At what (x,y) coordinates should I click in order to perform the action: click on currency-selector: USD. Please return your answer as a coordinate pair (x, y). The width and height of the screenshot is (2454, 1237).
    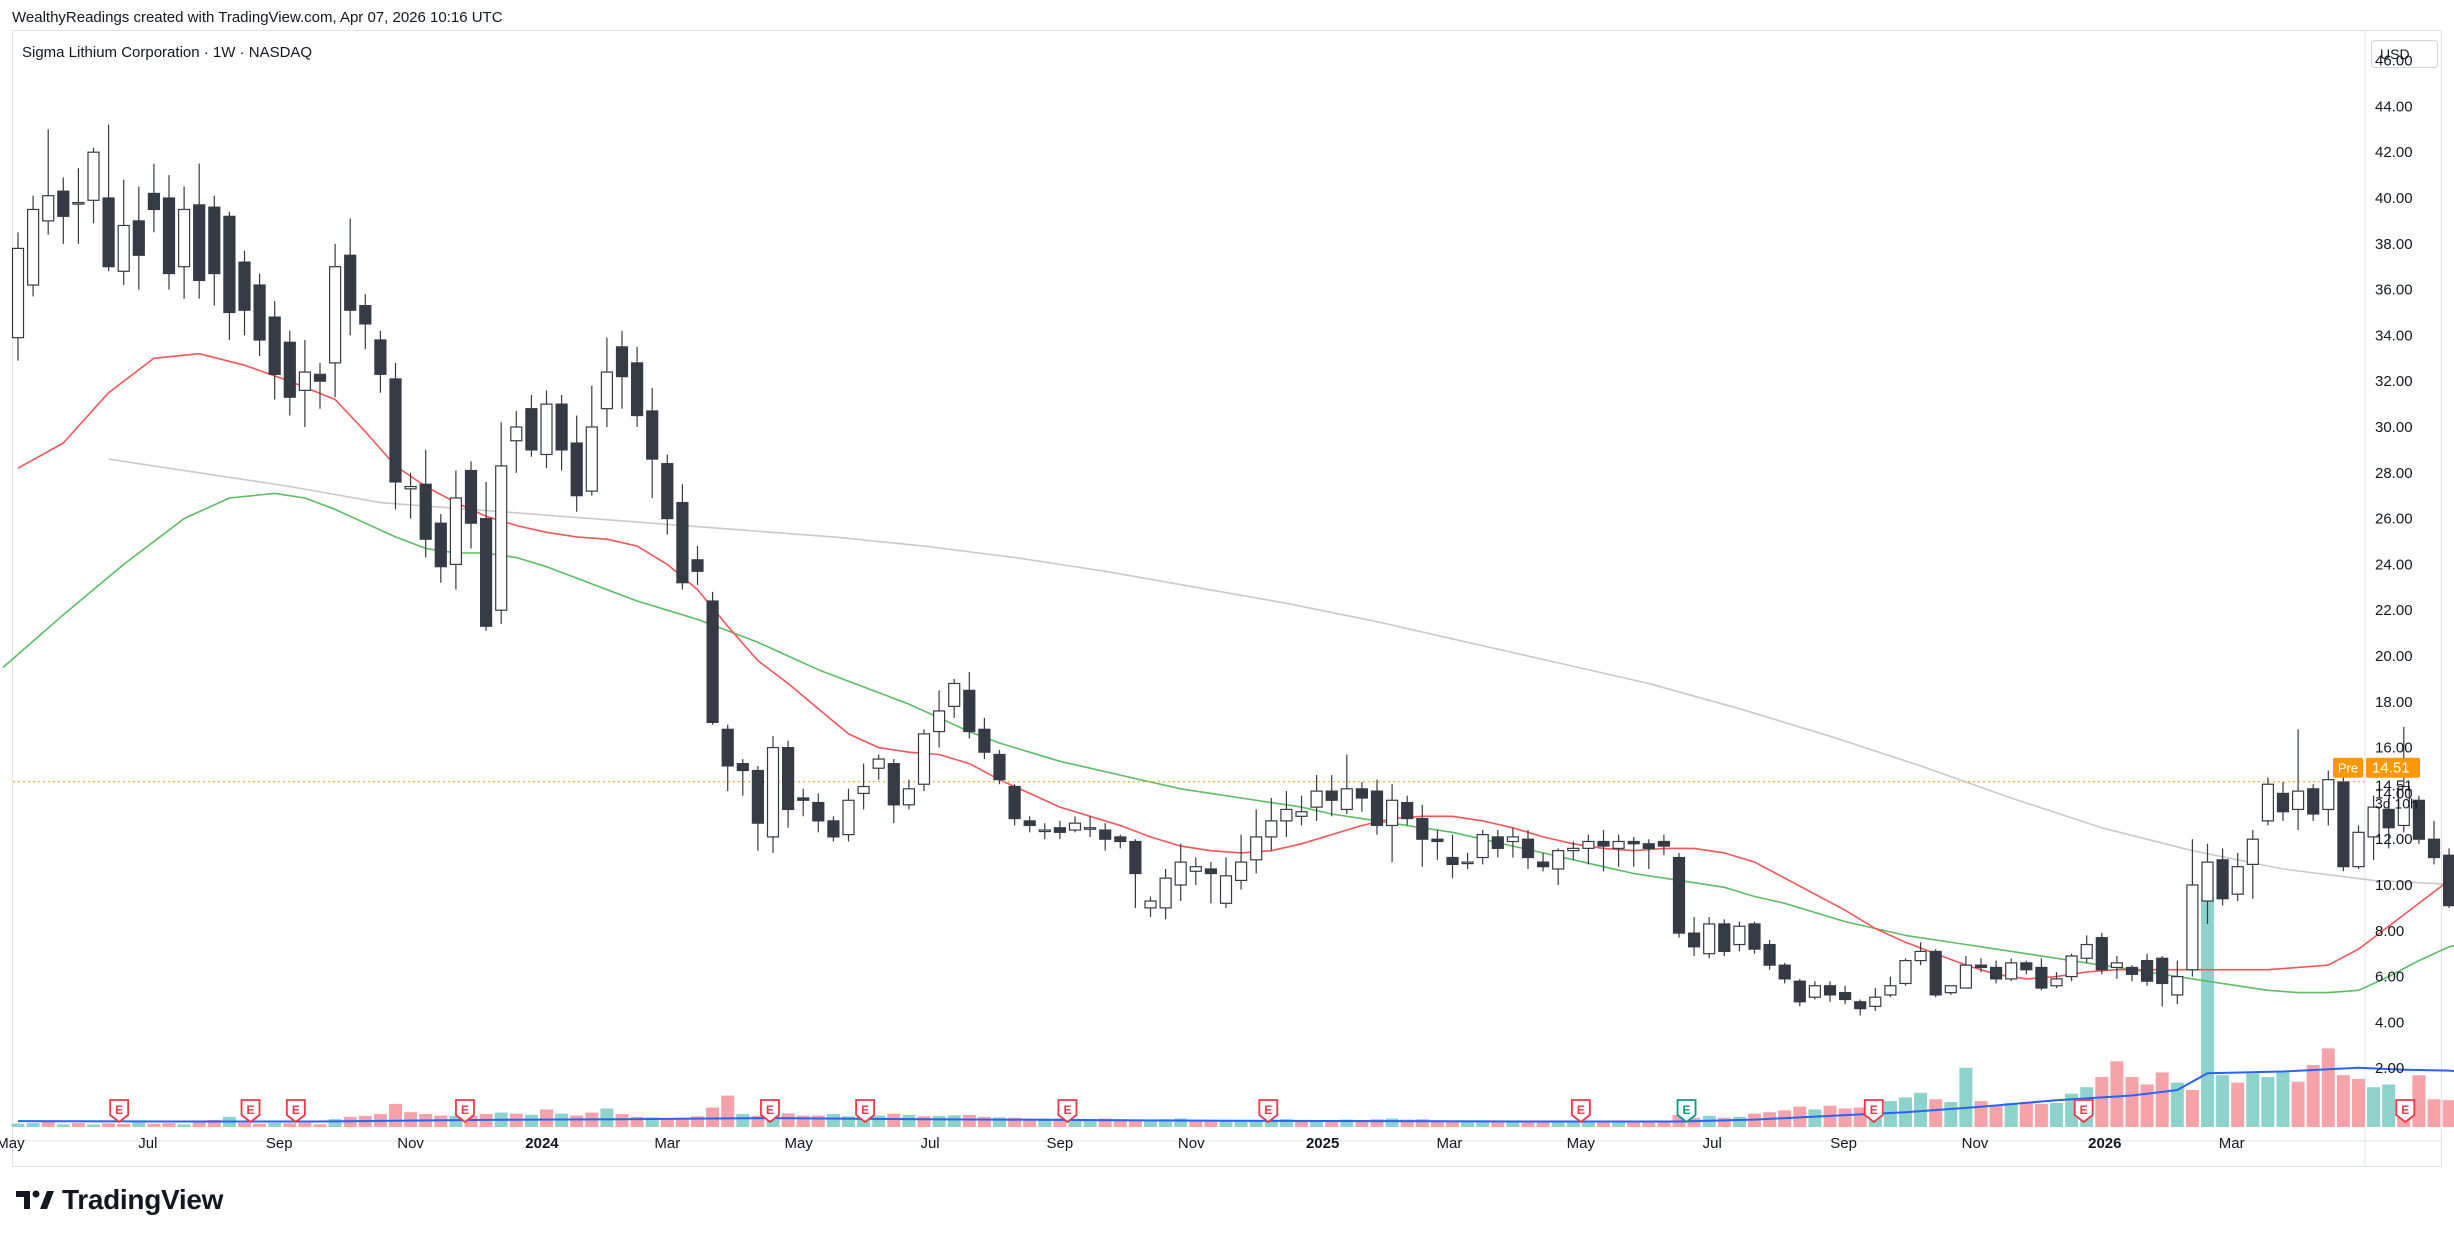
    Looking at the image, I should click on (2404, 54).